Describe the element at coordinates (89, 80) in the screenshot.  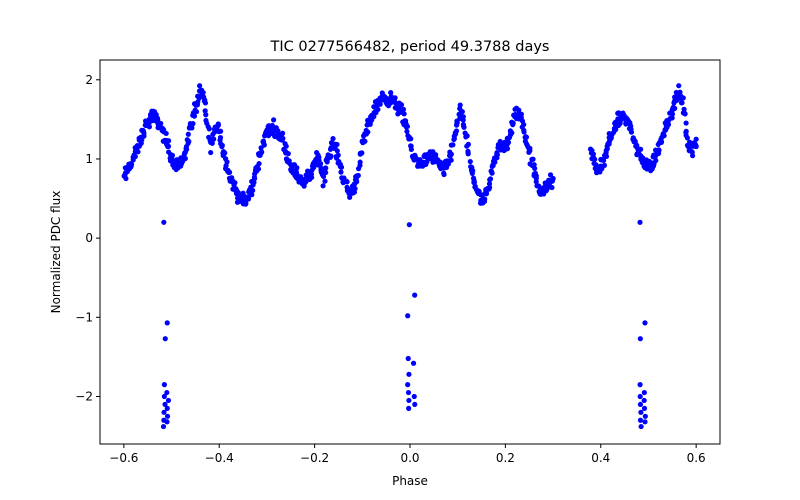
I see `y-tick-label: 2` at that location.